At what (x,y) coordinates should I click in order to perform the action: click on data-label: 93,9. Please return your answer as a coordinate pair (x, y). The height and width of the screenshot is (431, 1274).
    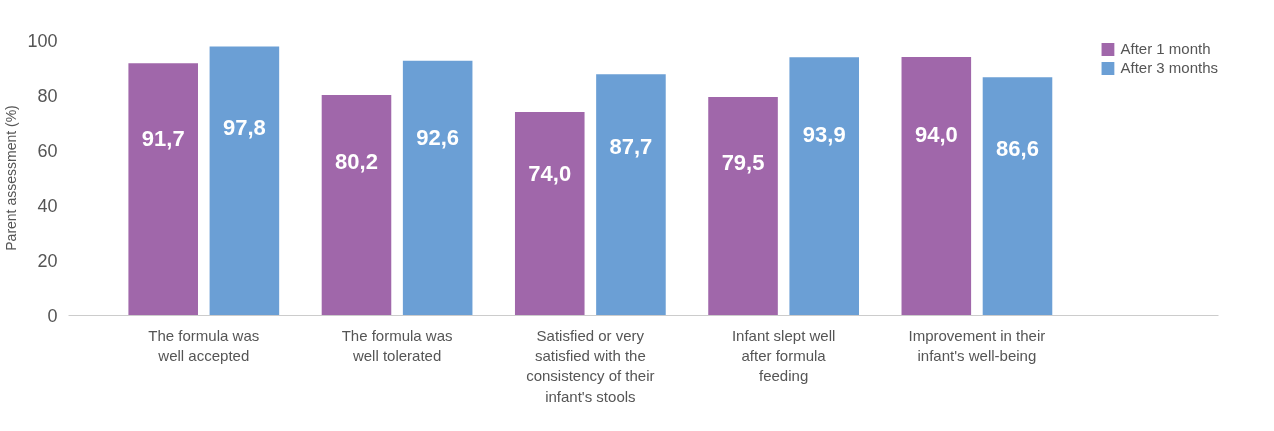
    Looking at the image, I should click on (824, 135).